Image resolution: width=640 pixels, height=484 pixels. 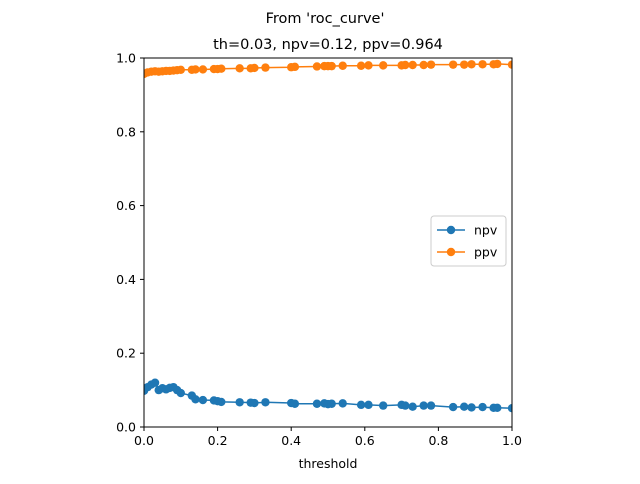 What do you see at coordinates (126, 279) in the screenshot?
I see `y-tick-label: 0.4` at bounding box center [126, 279].